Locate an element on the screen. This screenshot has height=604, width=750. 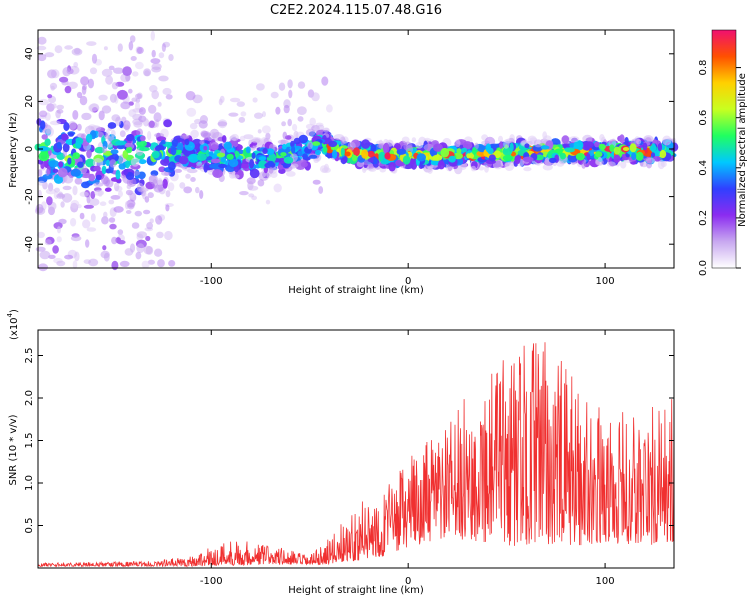
snr-x-axis-label: Height of straight line (km) is located at coordinates (356, 590).